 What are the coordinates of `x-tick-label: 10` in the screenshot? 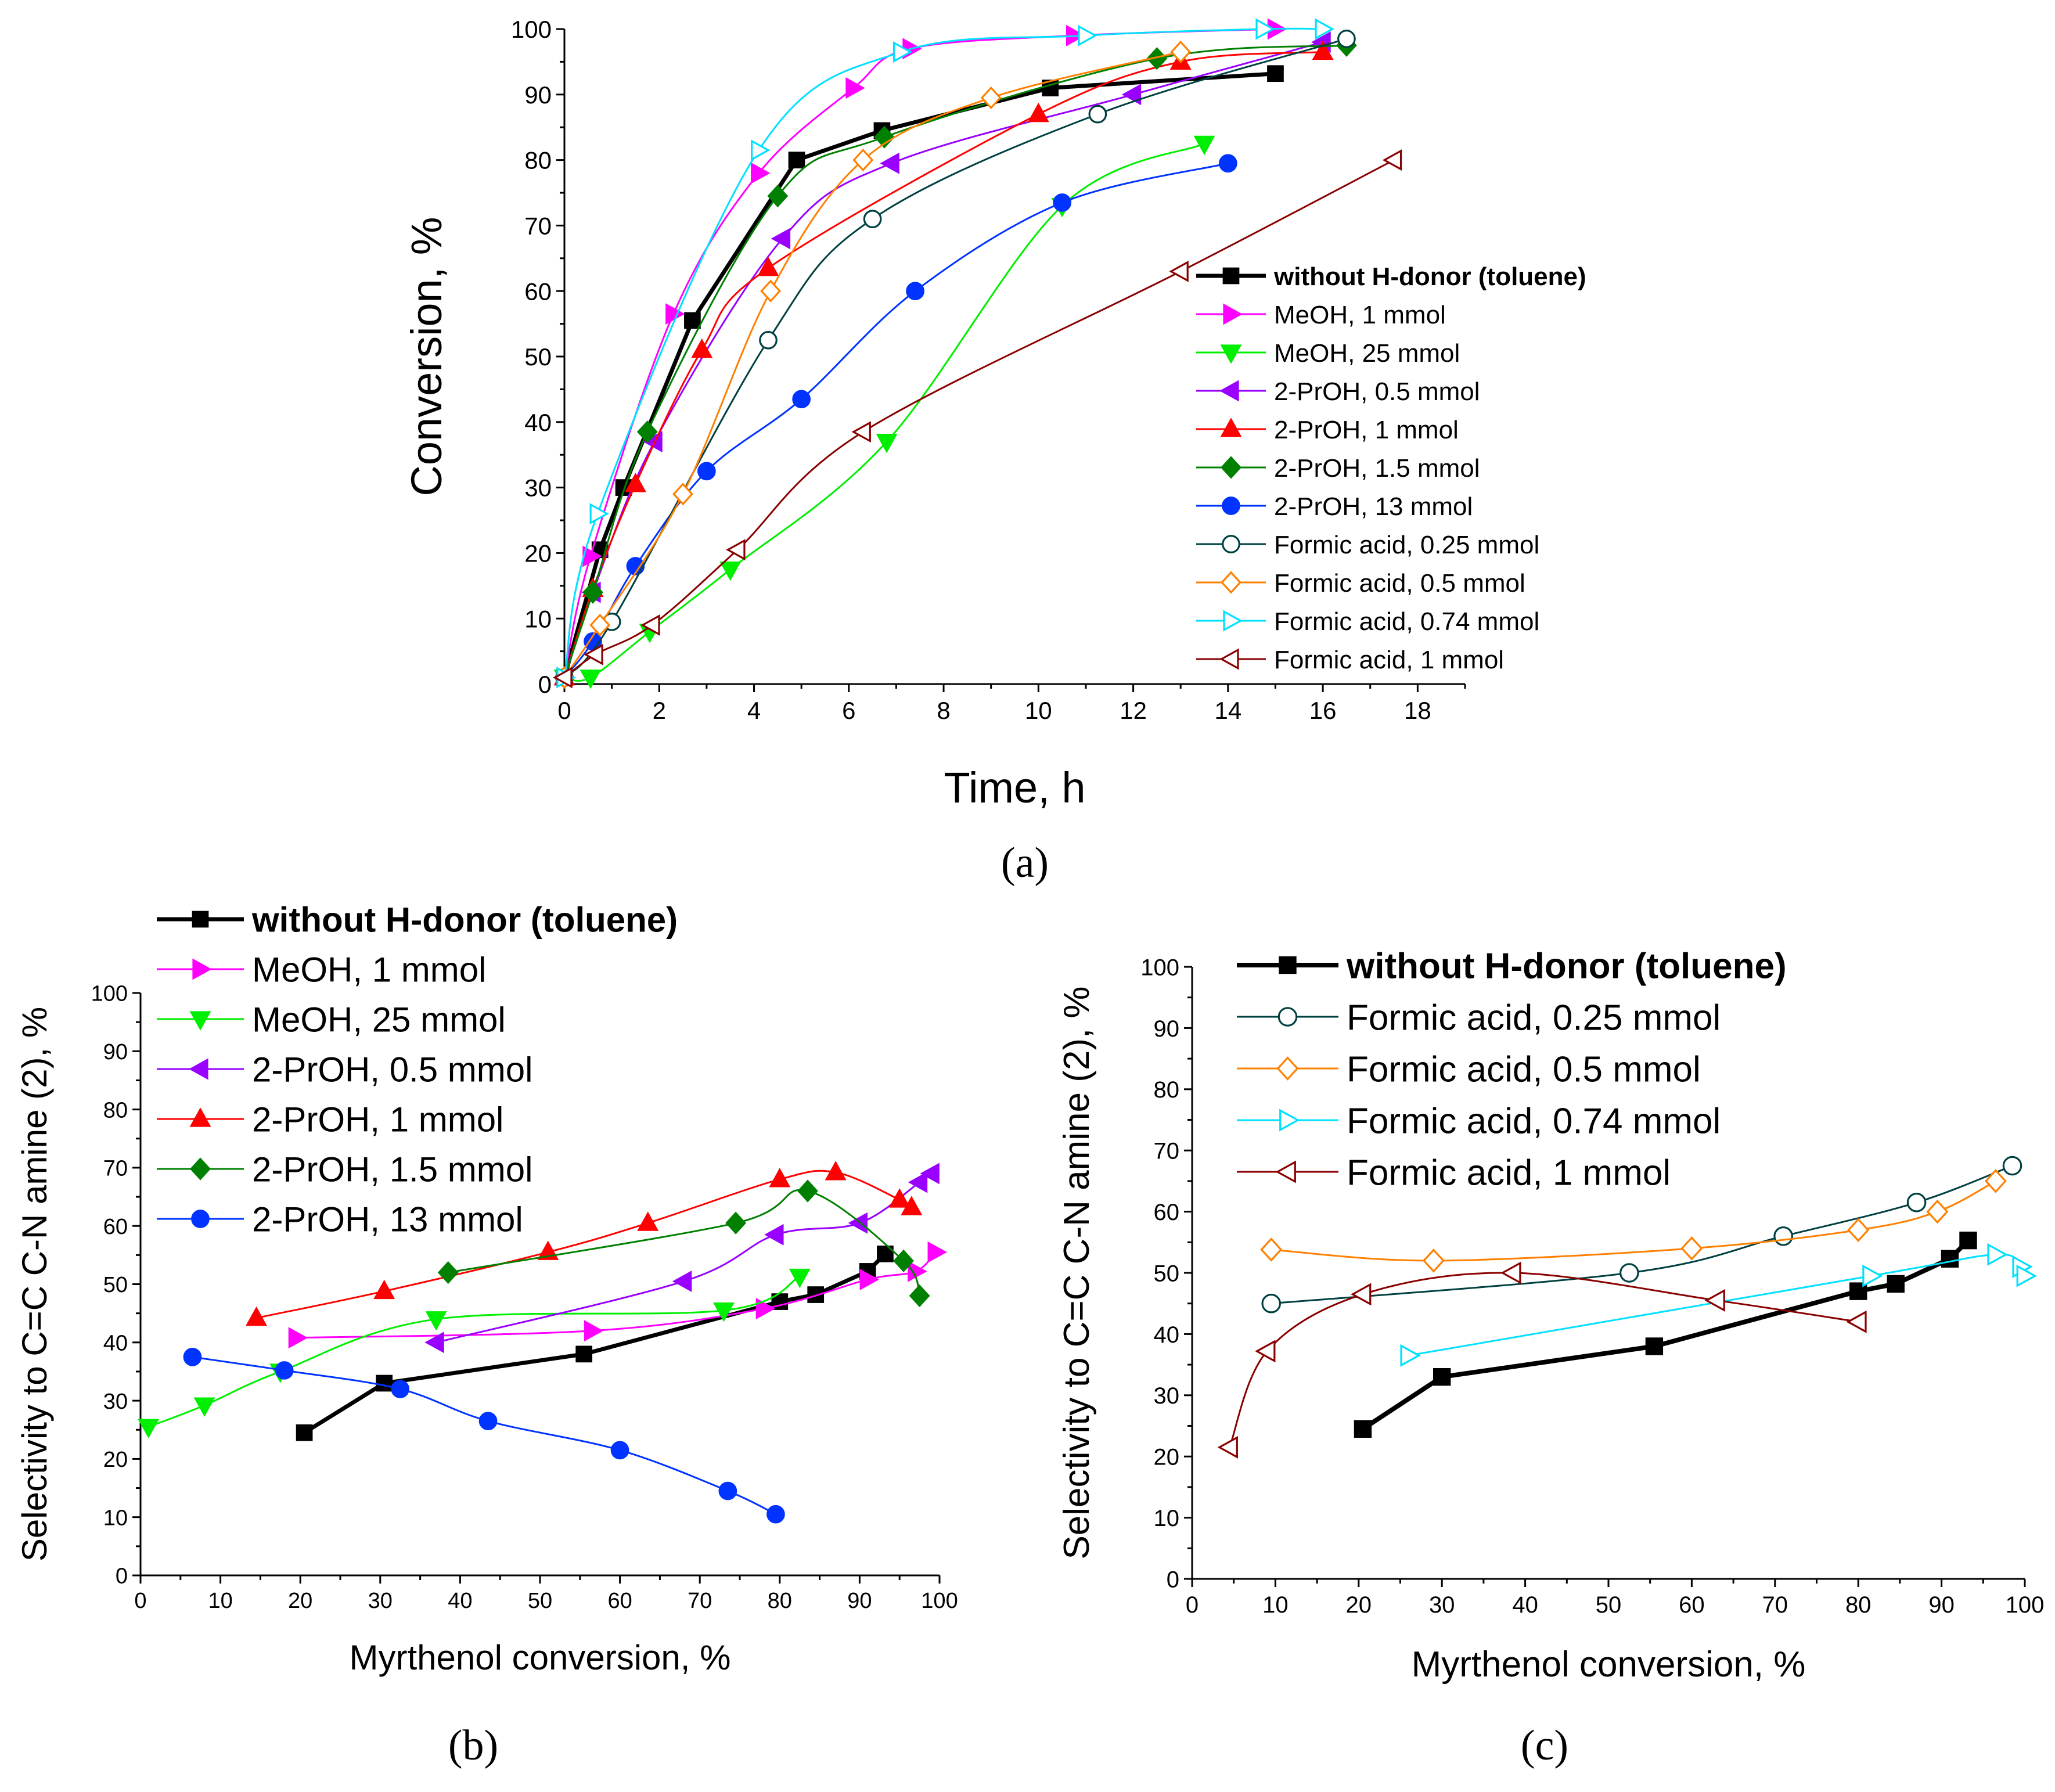 It's located at (1038, 710).